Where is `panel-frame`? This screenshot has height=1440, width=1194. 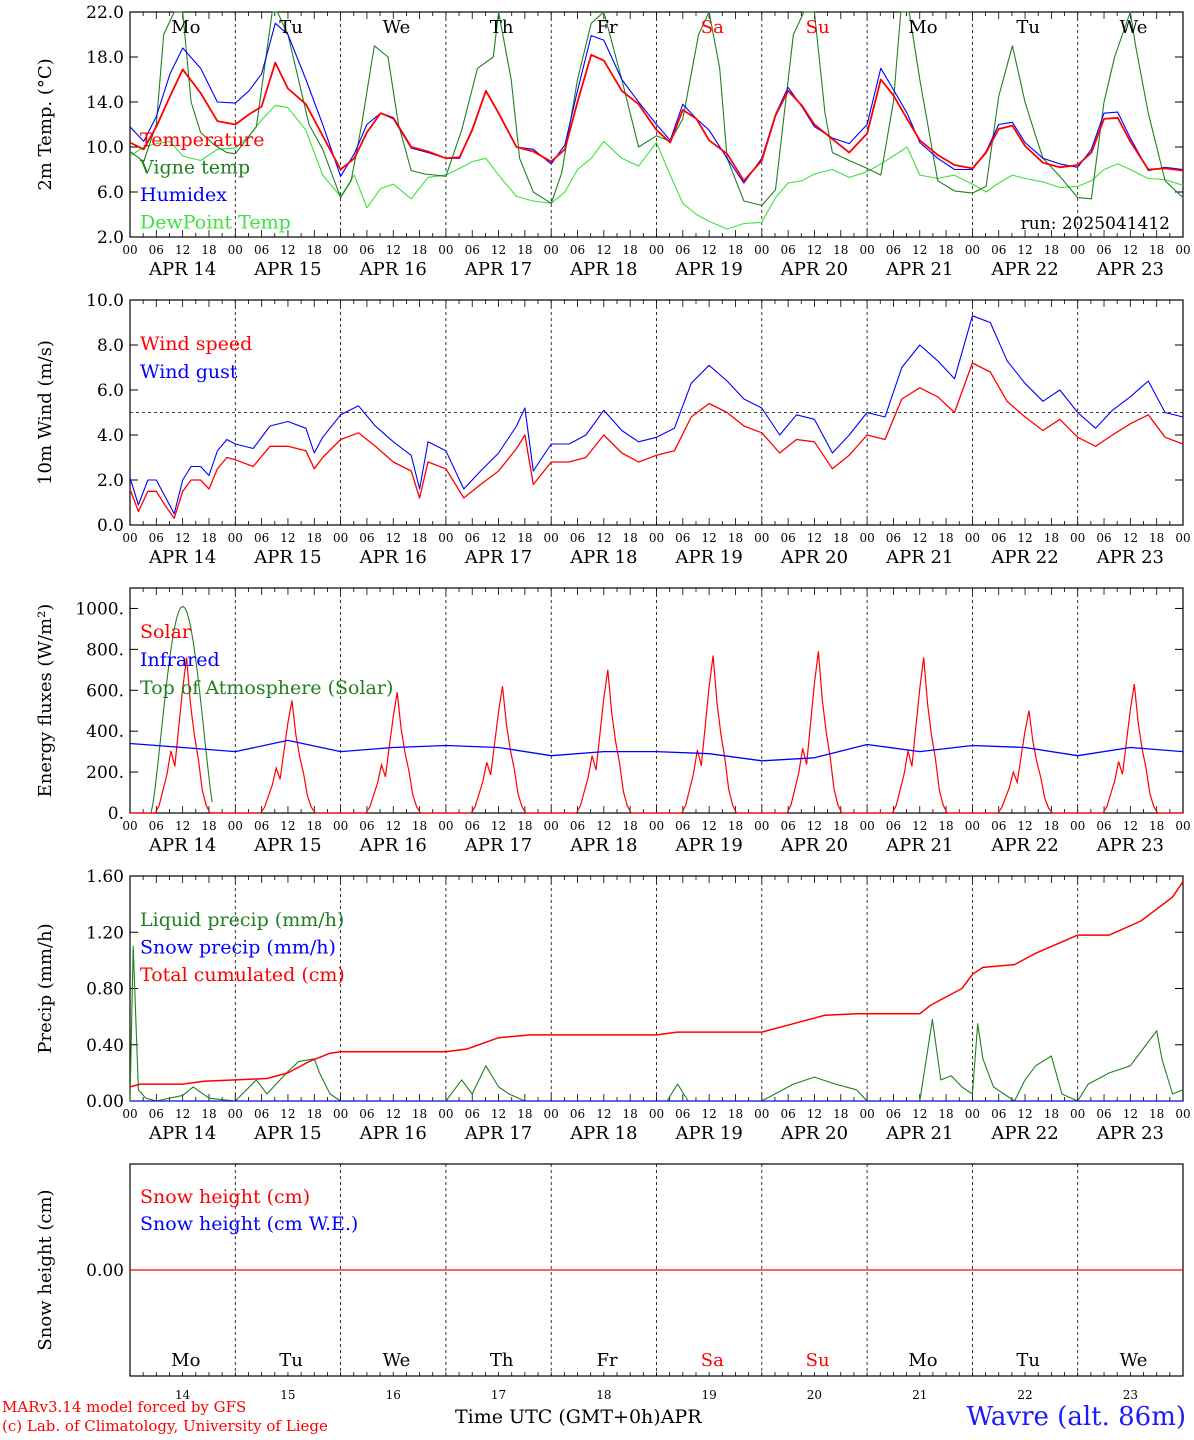
panel-frame is located at coordinates (656, 700).